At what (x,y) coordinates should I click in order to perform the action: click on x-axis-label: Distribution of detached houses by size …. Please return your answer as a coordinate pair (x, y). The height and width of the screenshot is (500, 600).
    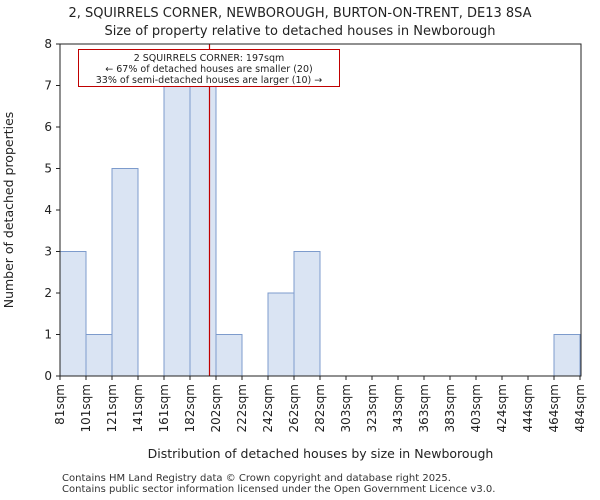
    Looking at the image, I should click on (321, 453).